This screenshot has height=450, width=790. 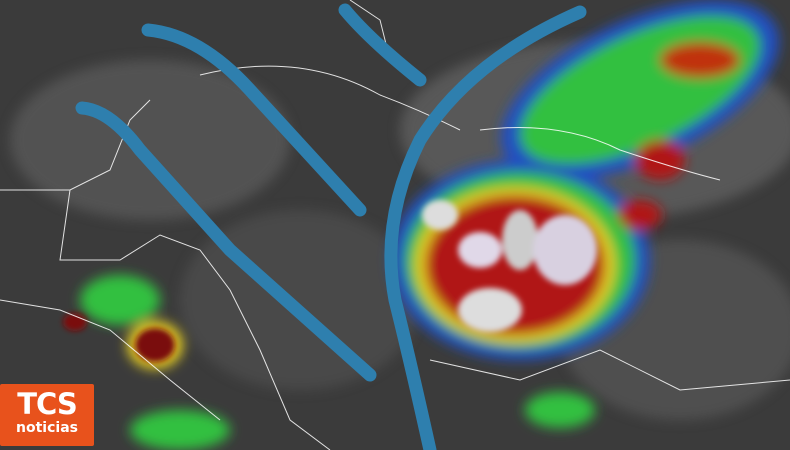 I want to click on logo-brand: TCS, so click(x=47, y=404).